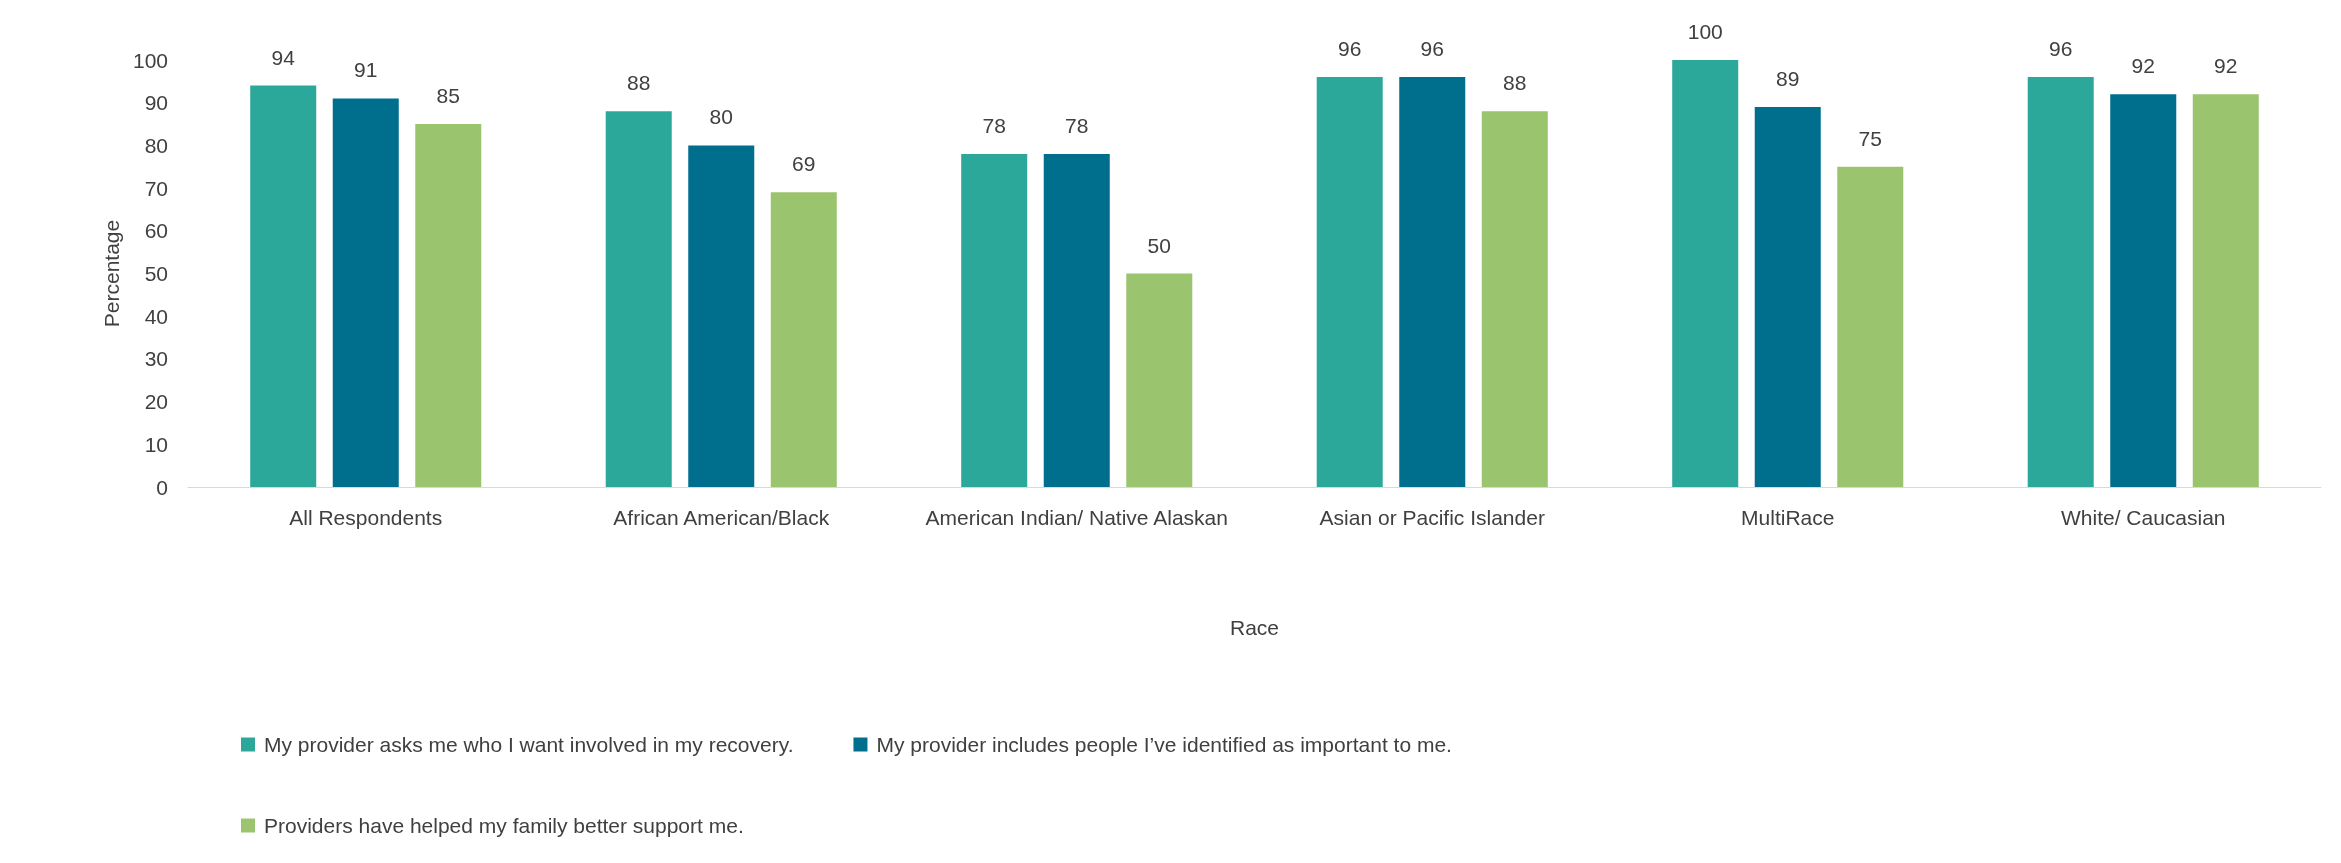 Image resolution: width=2341 pixels, height=863 pixels. I want to click on x-tick-label: All Respondents, so click(366, 517).